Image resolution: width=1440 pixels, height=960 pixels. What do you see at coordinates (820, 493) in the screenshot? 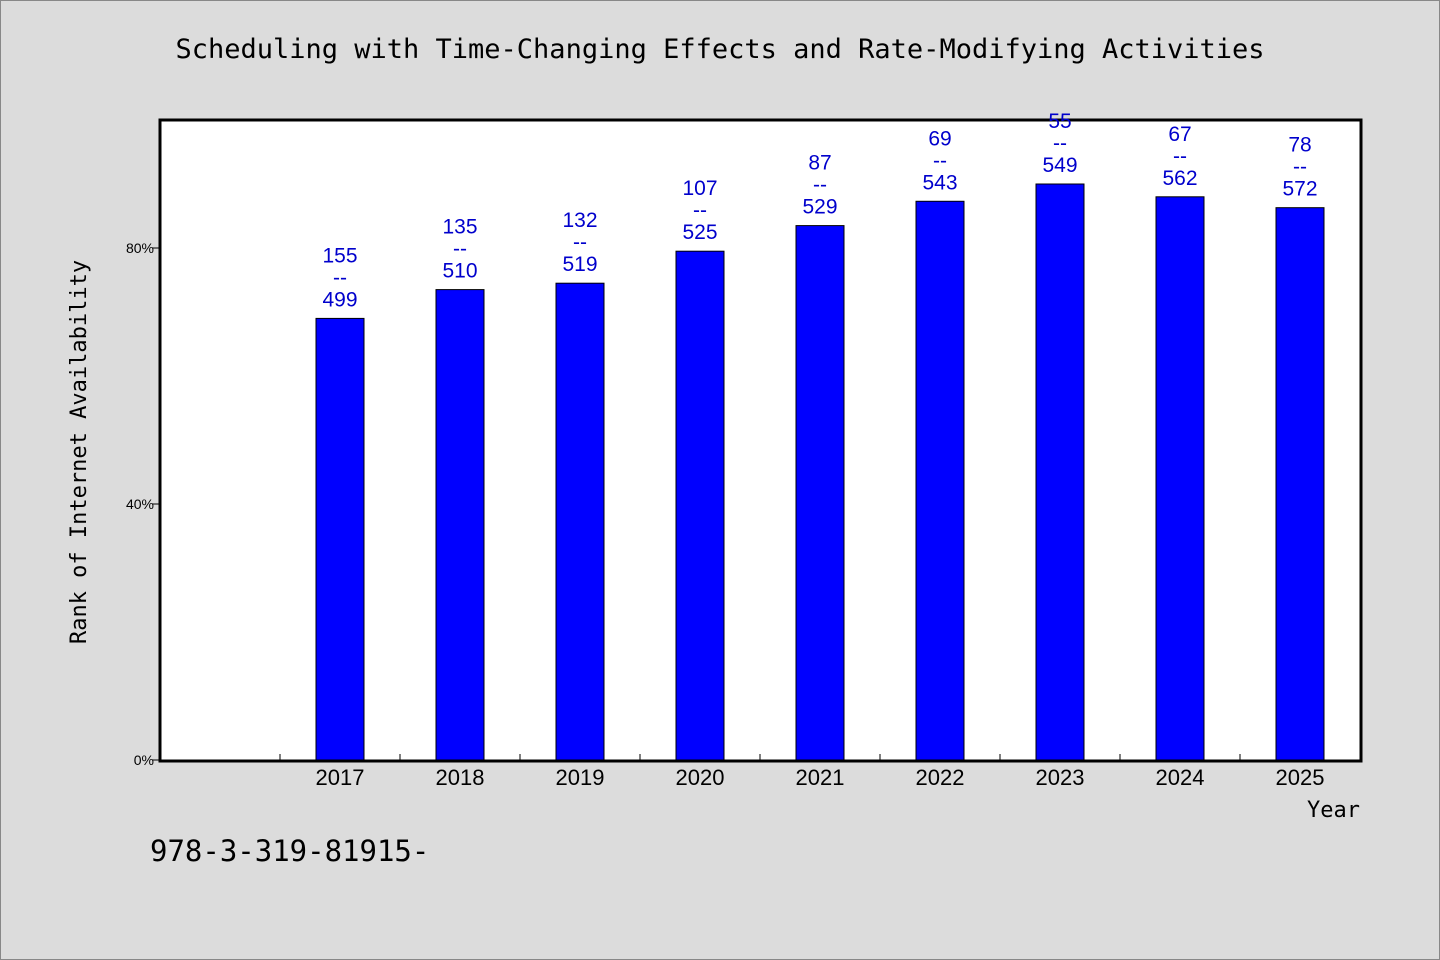
I see `bar-2021` at bounding box center [820, 493].